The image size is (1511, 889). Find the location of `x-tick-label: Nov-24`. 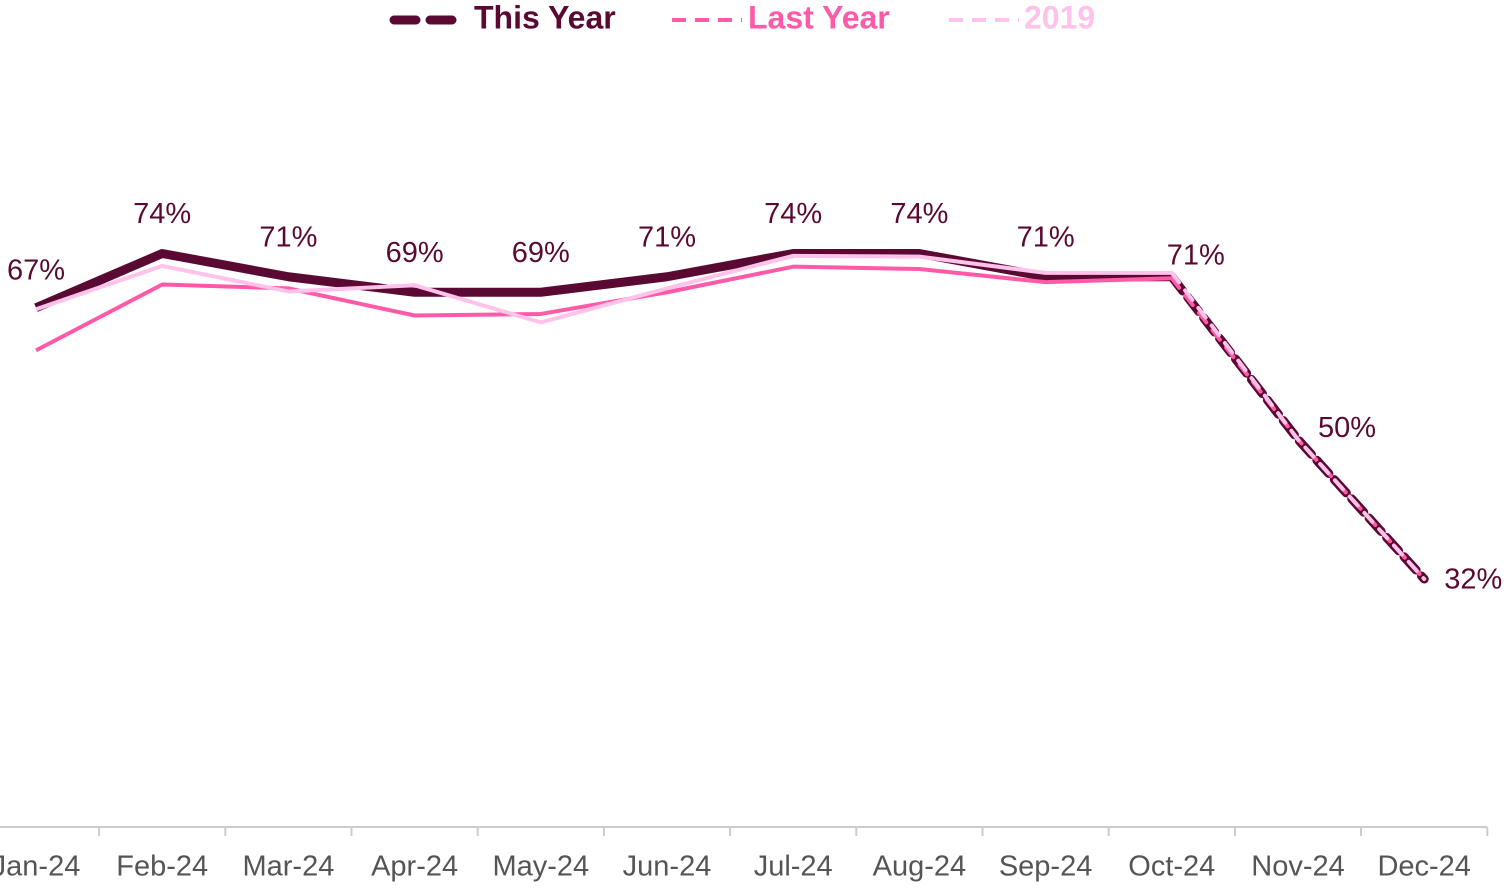

x-tick-label: Nov-24 is located at coordinates (1298, 867).